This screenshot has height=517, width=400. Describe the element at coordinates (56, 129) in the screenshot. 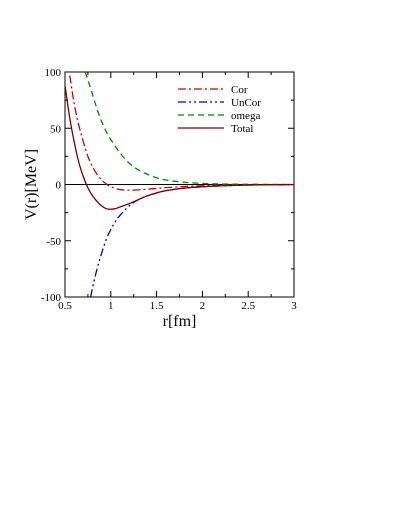

I see `y-tick-label: 50` at that location.